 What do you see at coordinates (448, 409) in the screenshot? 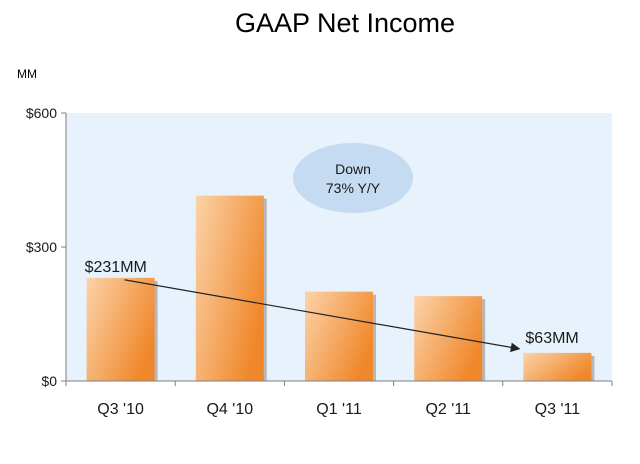
I see `x-tick-label: Q2 '11` at bounding box center [448, 409].